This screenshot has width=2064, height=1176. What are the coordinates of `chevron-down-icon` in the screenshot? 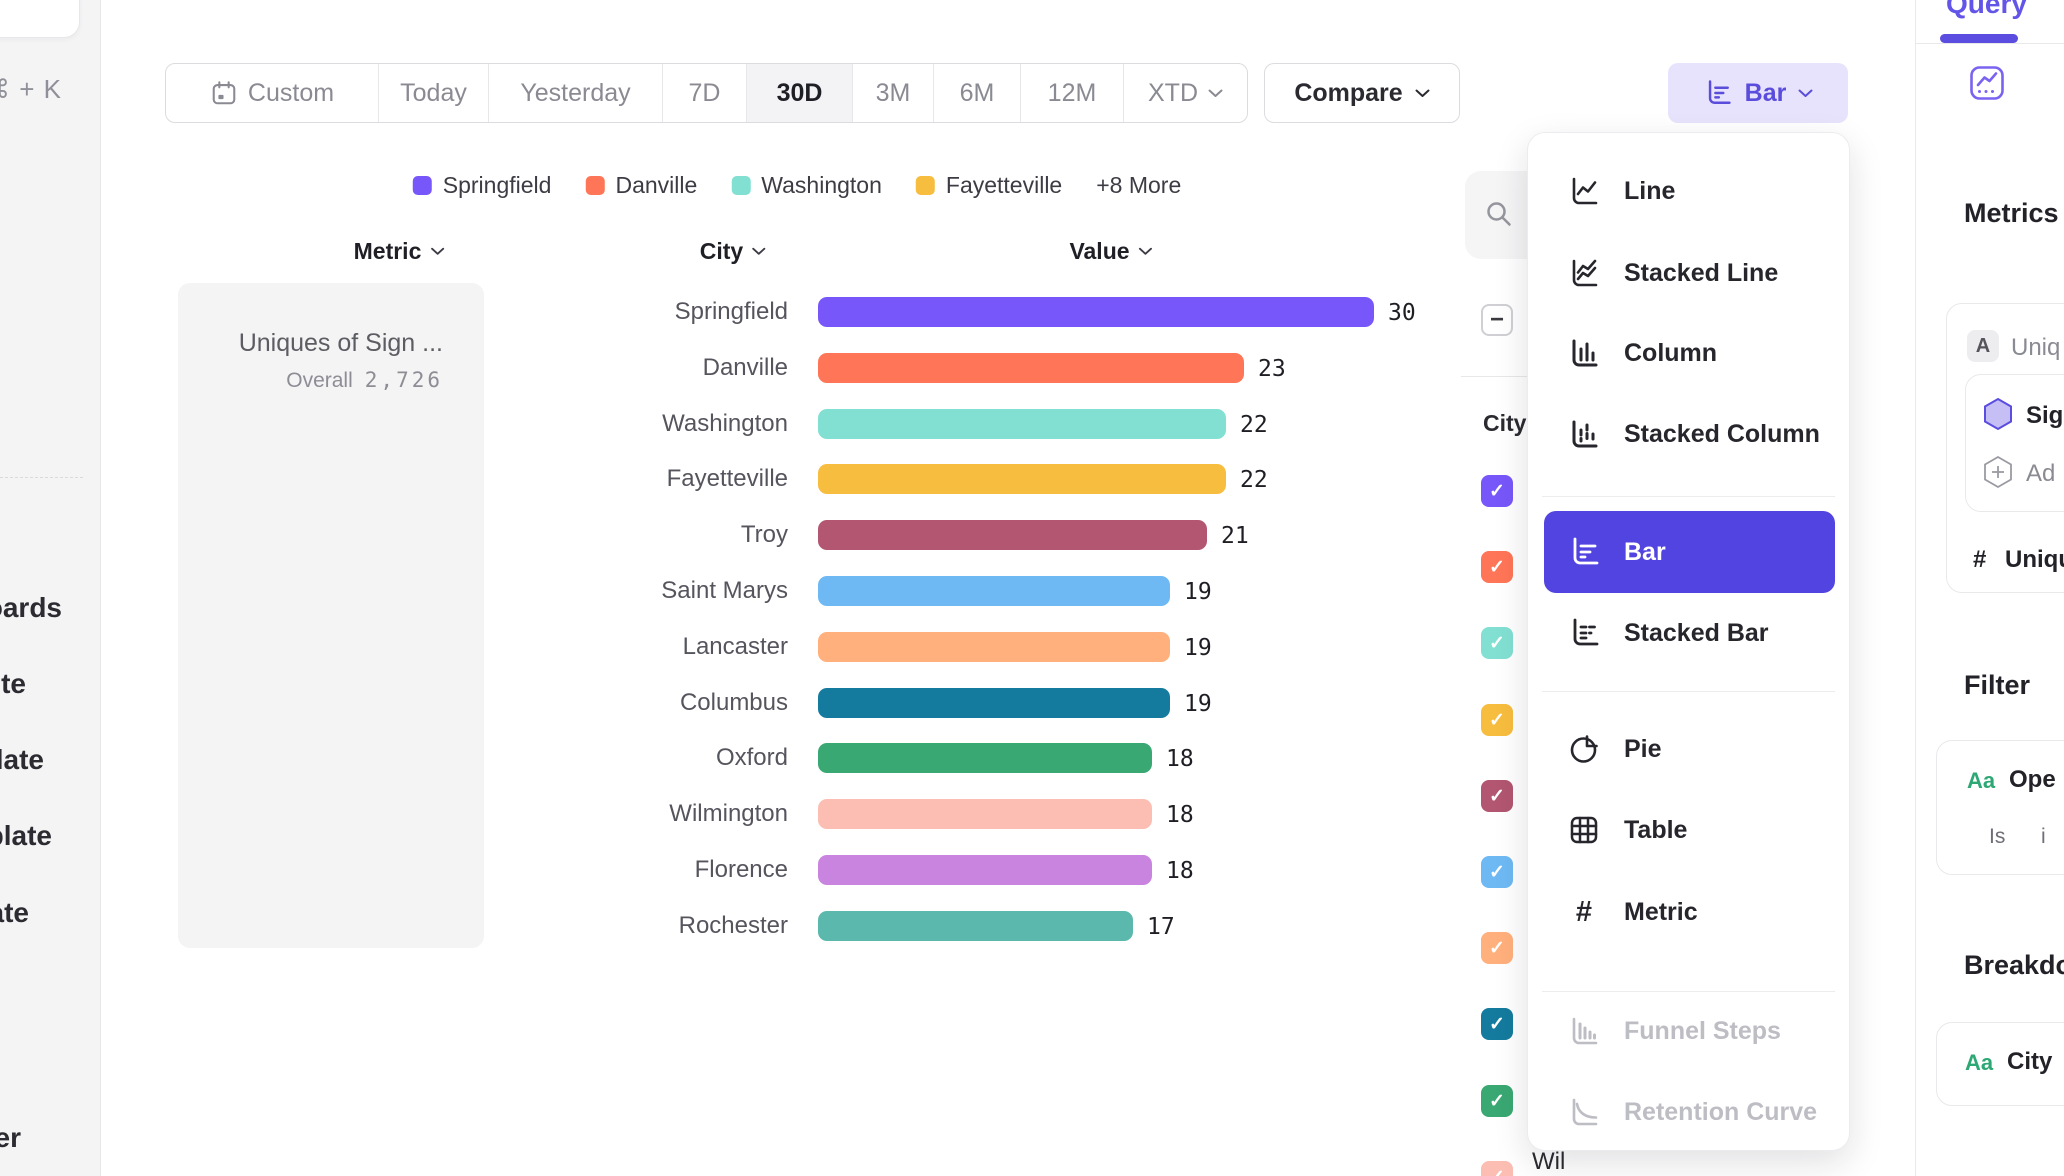 It's located at (759, 251).